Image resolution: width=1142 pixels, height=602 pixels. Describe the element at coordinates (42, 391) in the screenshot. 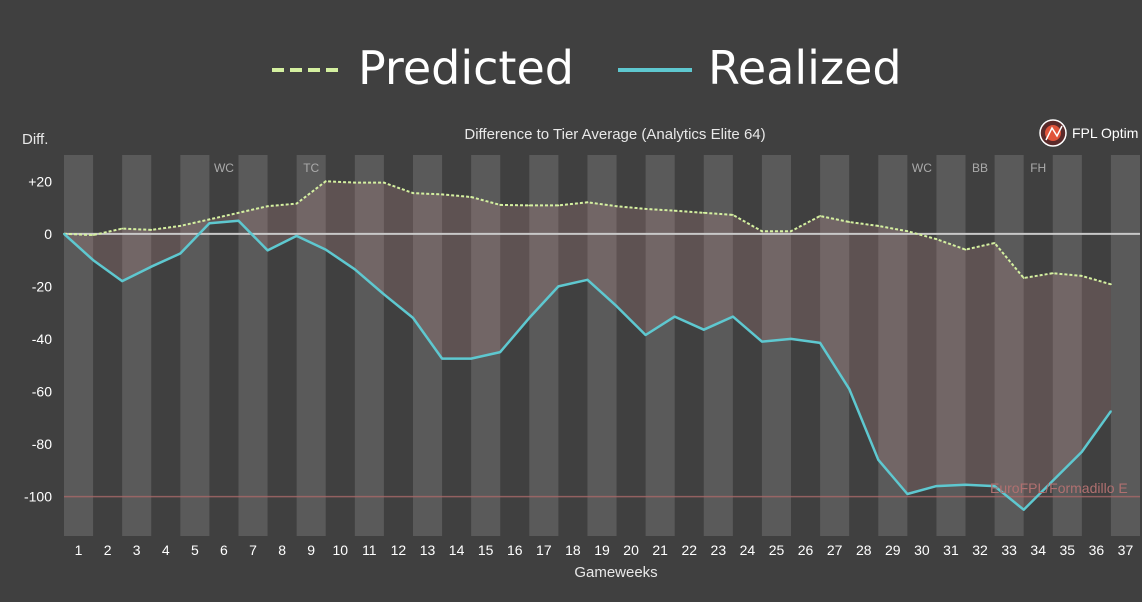

I see `y-tick-label: -60` at that location.